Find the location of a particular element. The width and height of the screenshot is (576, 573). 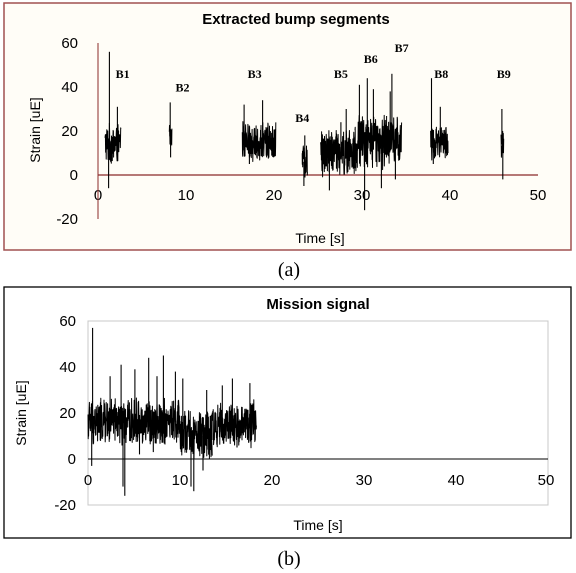

chart-a-xtick-20: 20 is located at coordinates (274, 195).